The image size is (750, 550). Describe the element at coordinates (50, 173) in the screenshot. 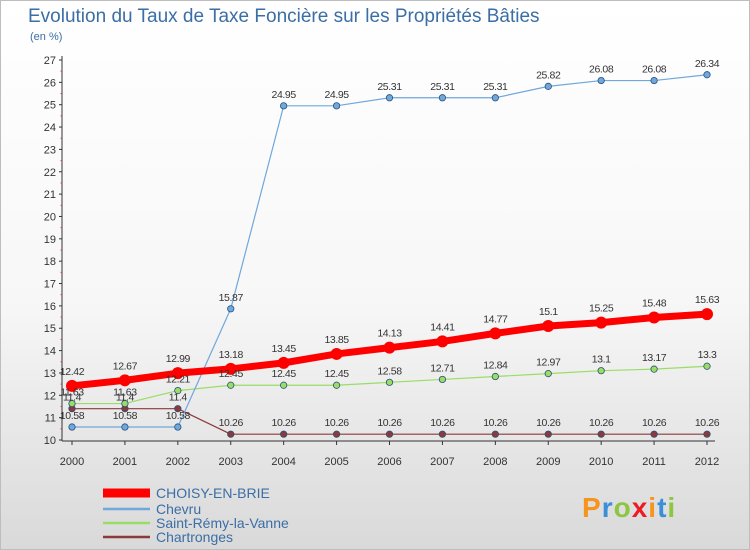

I see `y-tick-label: 22` at that location.